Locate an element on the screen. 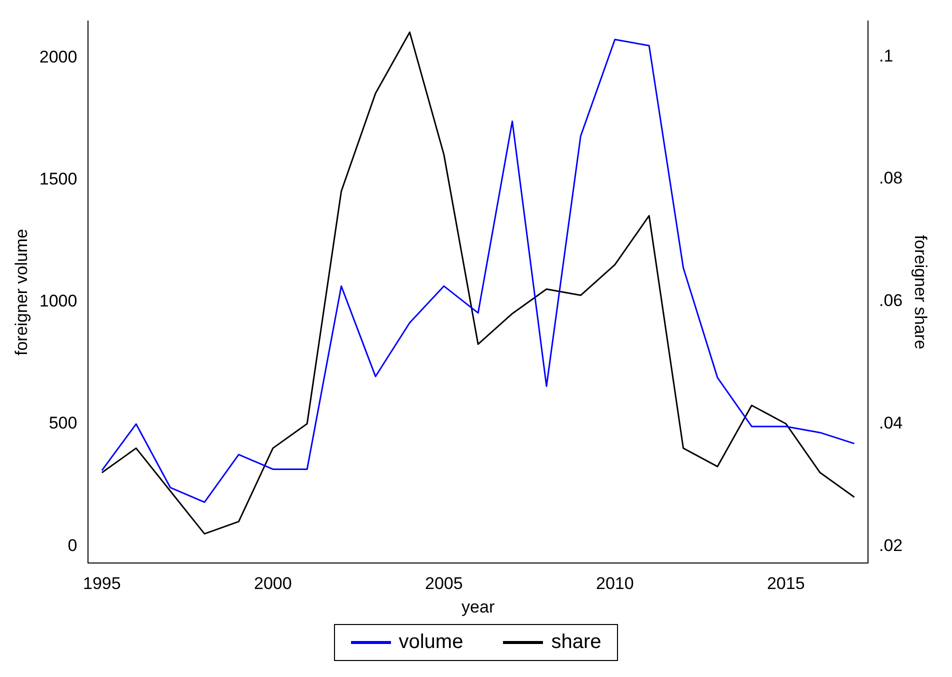 The image size is (952, 677). y-tick-label: 1500 is located at coordinates (58, 179).